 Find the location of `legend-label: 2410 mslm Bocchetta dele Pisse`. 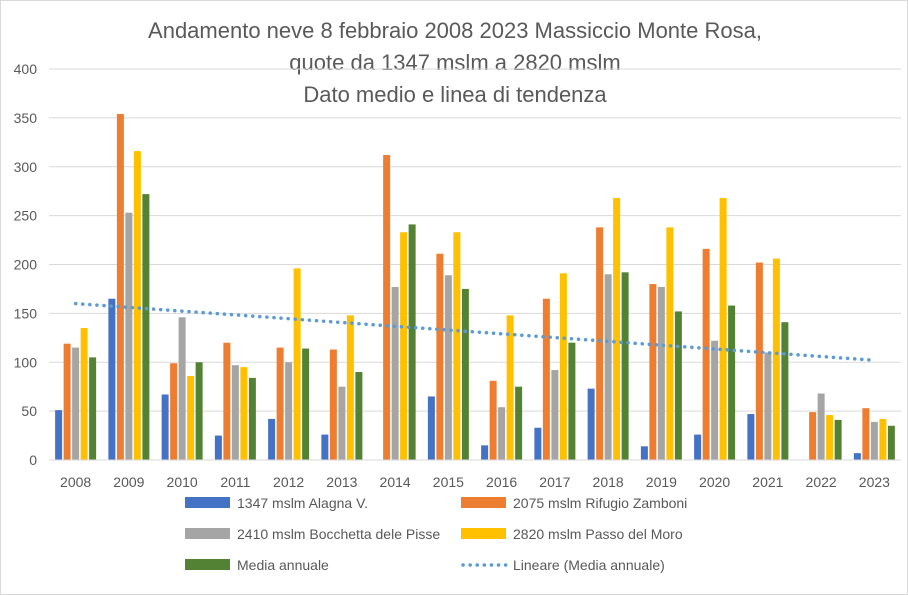

legend-label: 2410 mslm Bocchetta dele Pisse is located at coordinates (338, 534).